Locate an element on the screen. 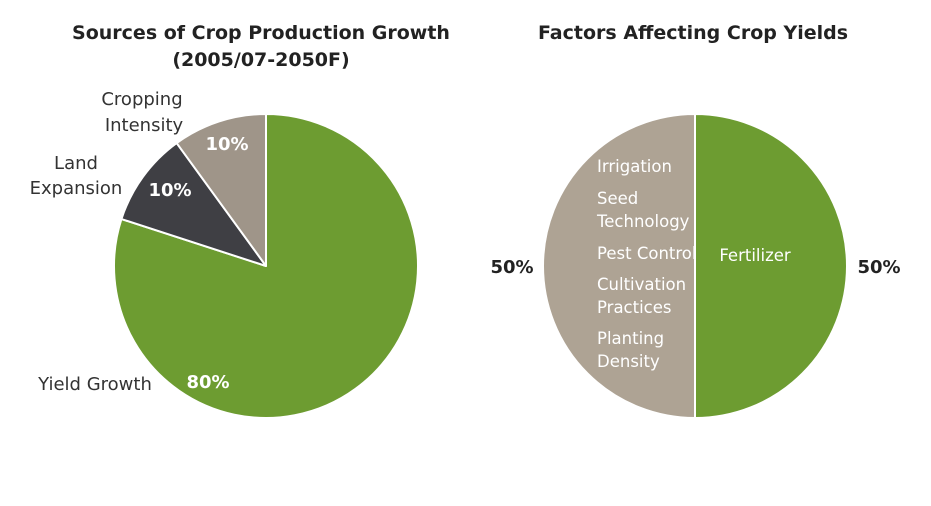  factor-cultivation-practices-line2: Practices is located at coordinates (634, 307).